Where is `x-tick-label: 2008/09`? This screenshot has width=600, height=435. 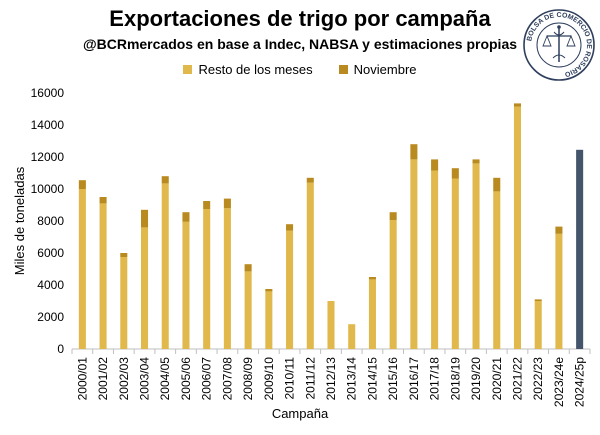
x-tick-label: 2008/09 is located at coordinates (248, 379).